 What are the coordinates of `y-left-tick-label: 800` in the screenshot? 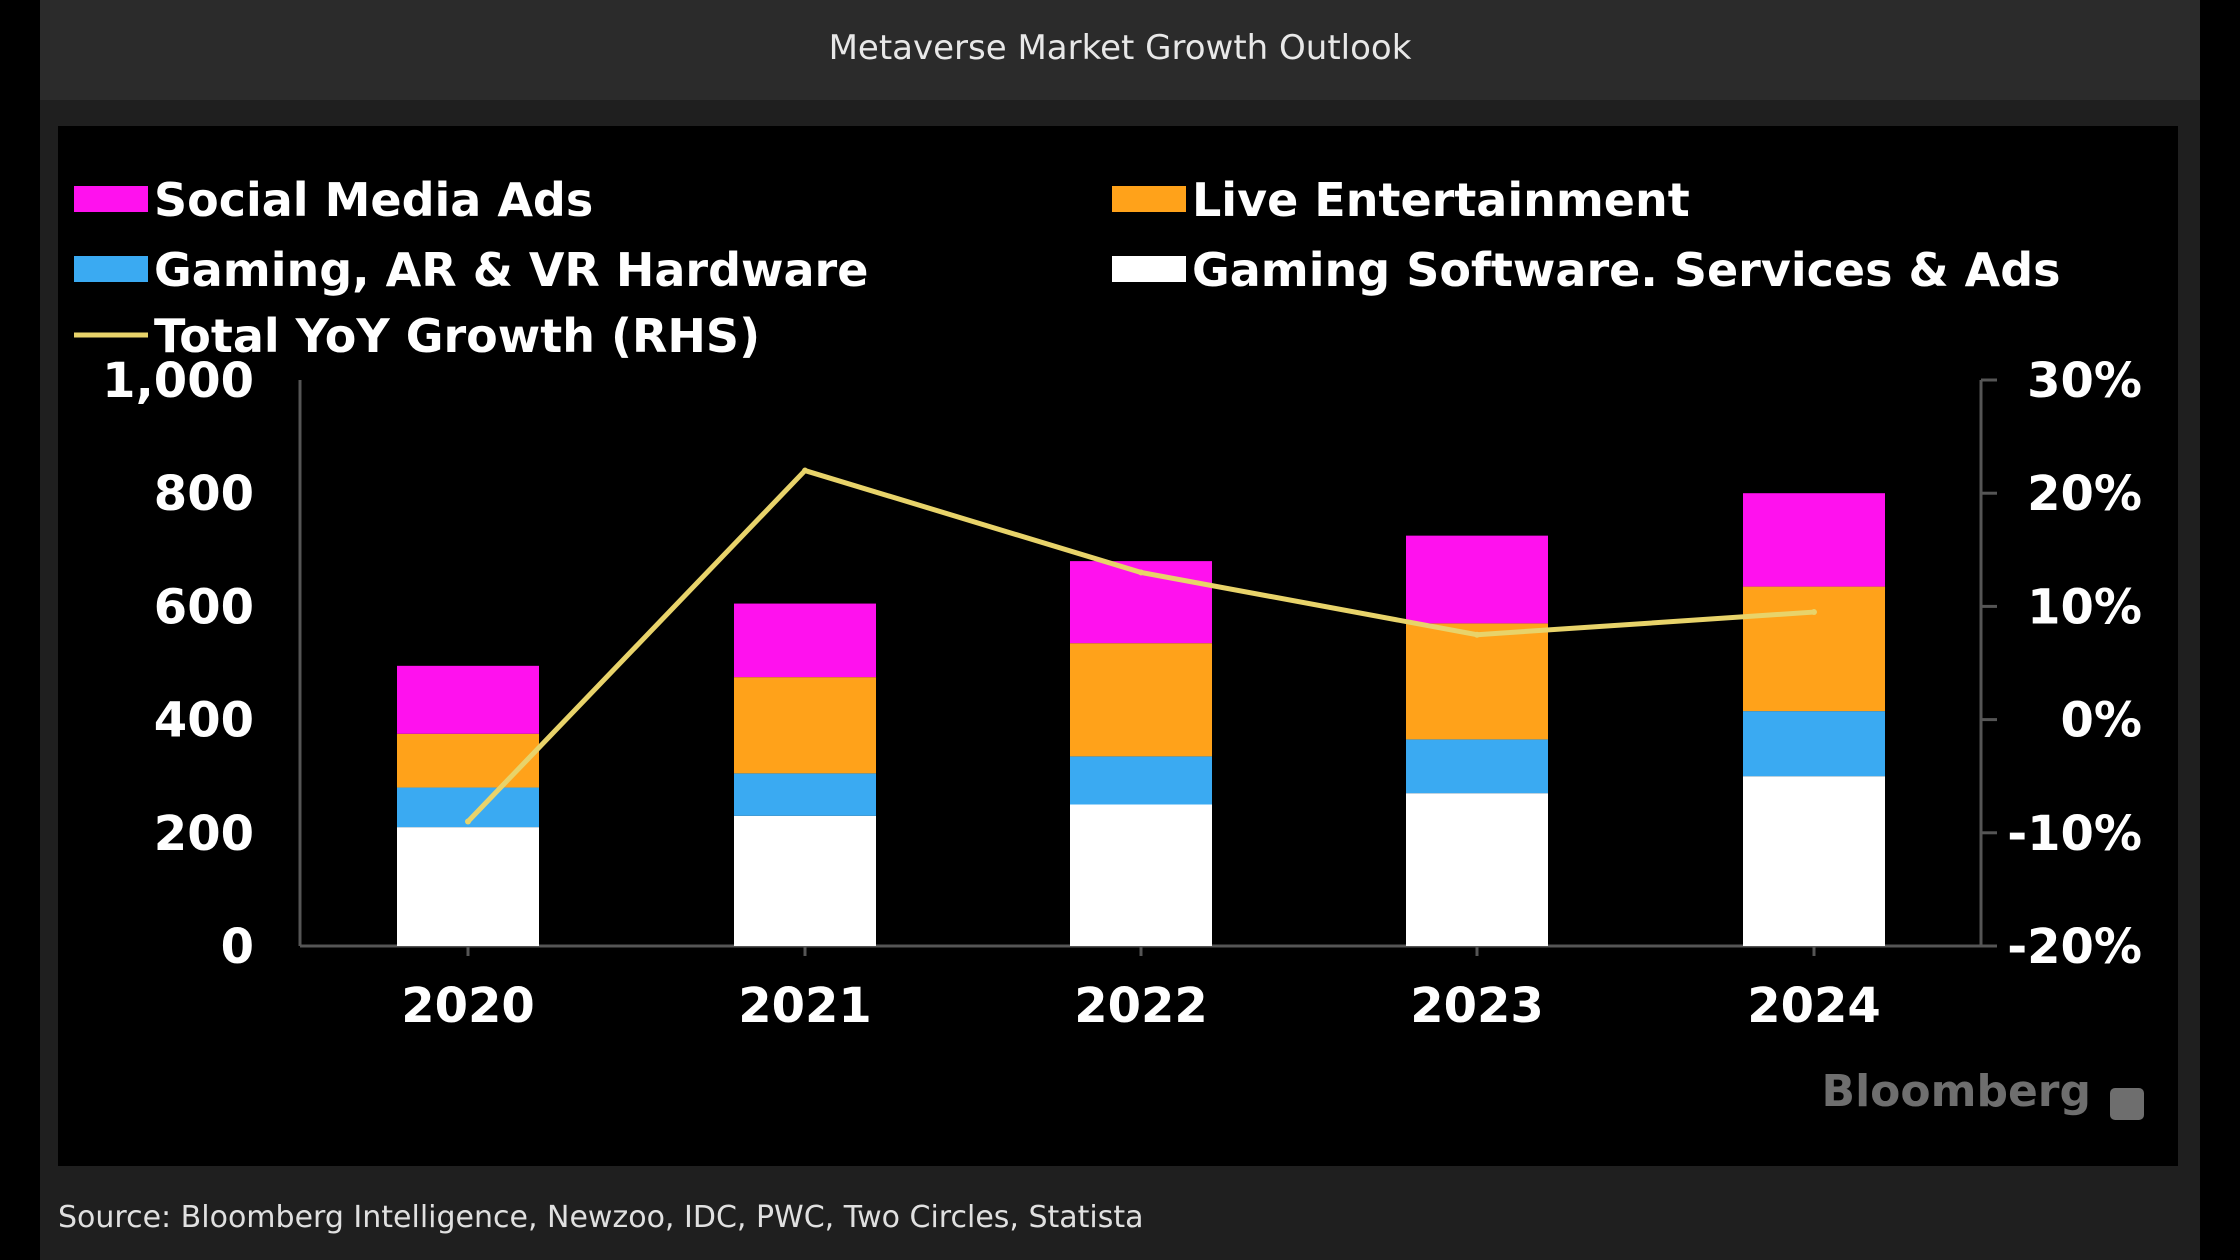 It's located at (204, 494).